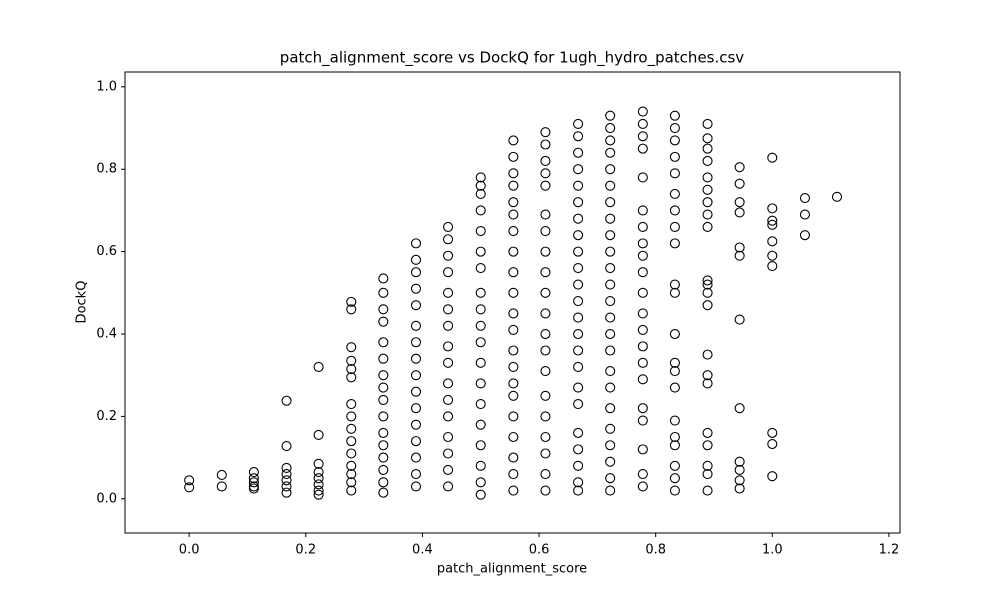 The height and width of the screenshot is (600, 1000). Describe the element at coordinates (512, 569) in the screenshot. I see `x-axis-label: patch_alignment_score` at that location.